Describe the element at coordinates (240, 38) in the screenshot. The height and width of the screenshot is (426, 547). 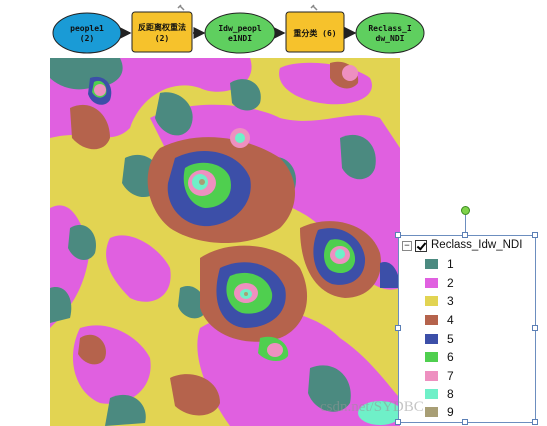
I see `node-label: e1NDI` at that location.